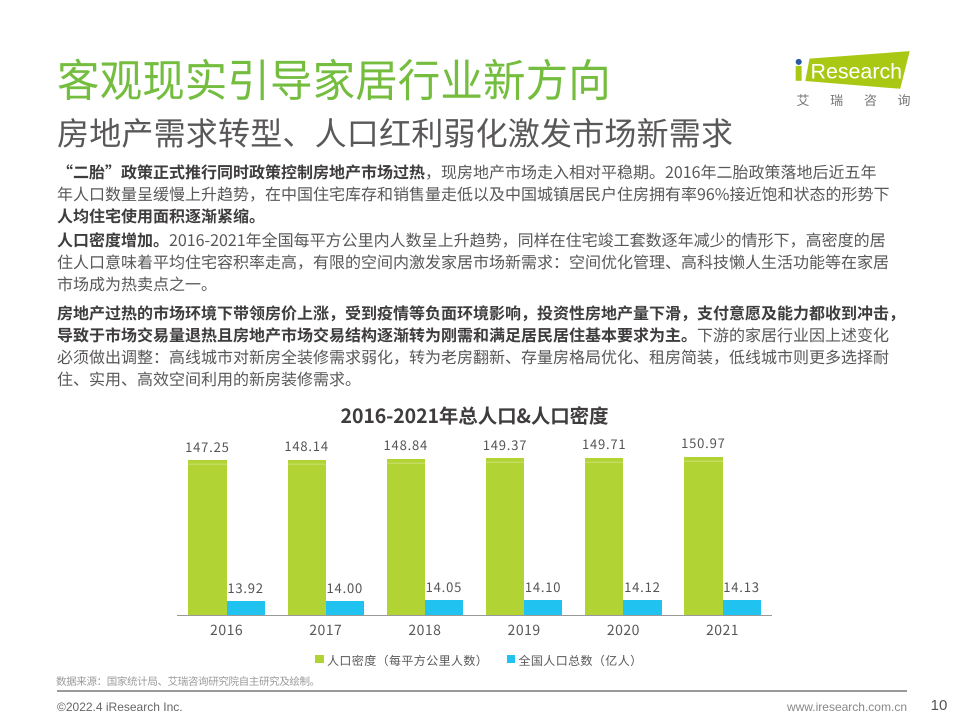  I want to click on svg-text: Research, so click(857, 71).